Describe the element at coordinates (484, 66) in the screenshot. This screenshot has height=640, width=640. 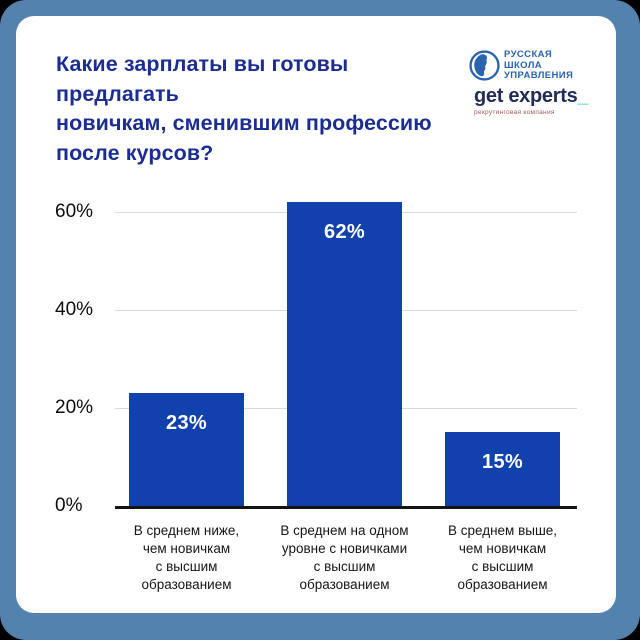
I see `rsu-globe-face-icon` at that location.